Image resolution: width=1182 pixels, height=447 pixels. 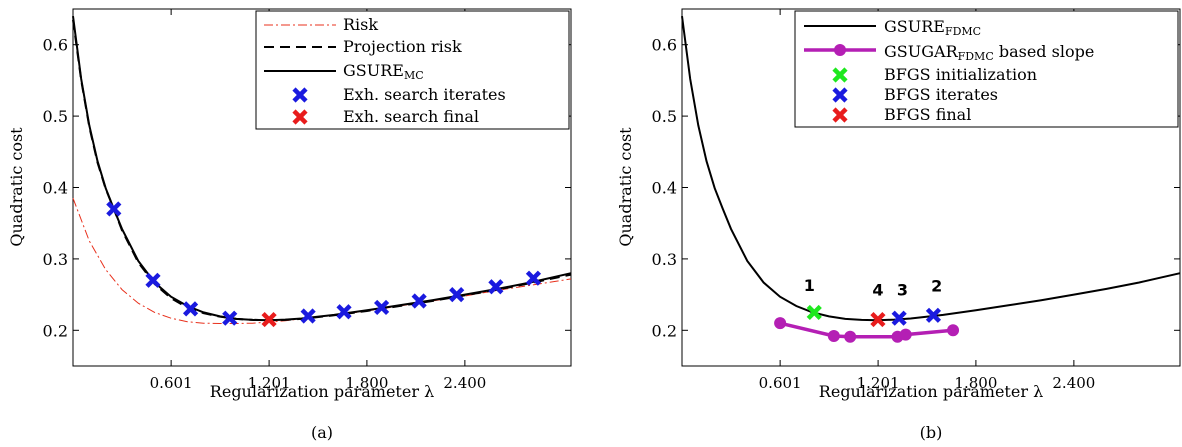 What do you see at coordinates (300, 74) in the screenshot?
I see `plot-a-legend-keys` at bounding box center [300, 74].